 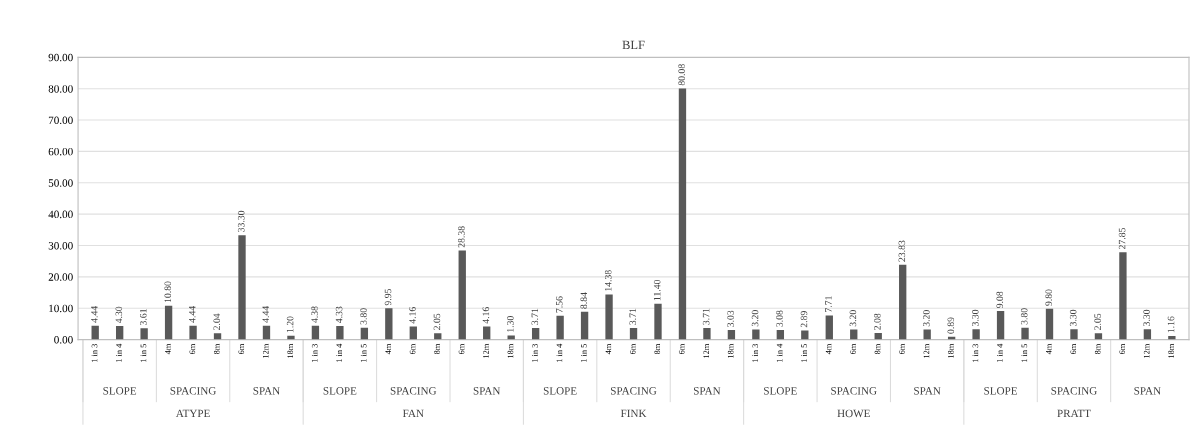 What do you see at coordinates (192, 413) in the screenshot?
I see `text: ATYPE` at bounding box center [192, 413].